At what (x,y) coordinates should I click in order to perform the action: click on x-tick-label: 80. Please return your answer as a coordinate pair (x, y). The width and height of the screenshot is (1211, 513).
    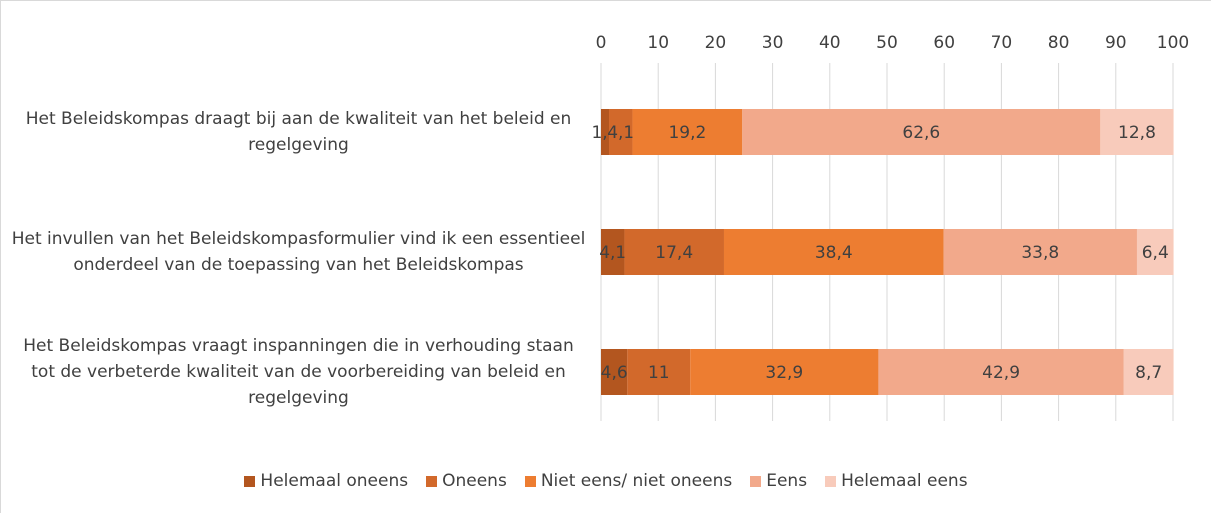
    Looking at the image, I should click on (1059, 43).